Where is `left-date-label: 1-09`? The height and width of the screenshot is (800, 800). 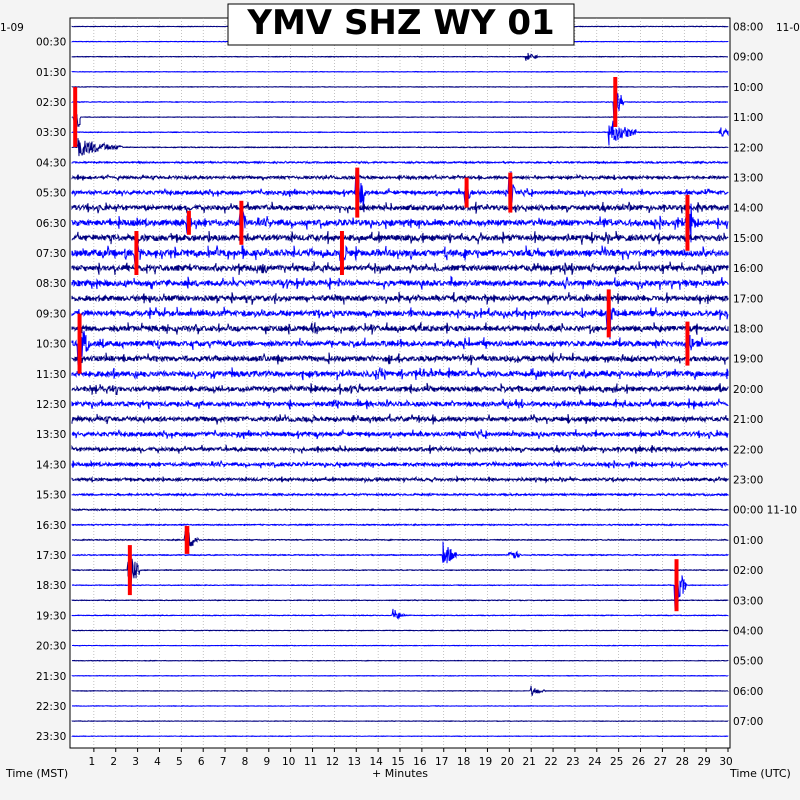 left-date-label: 1-09 is located at coordinates (12, 28).